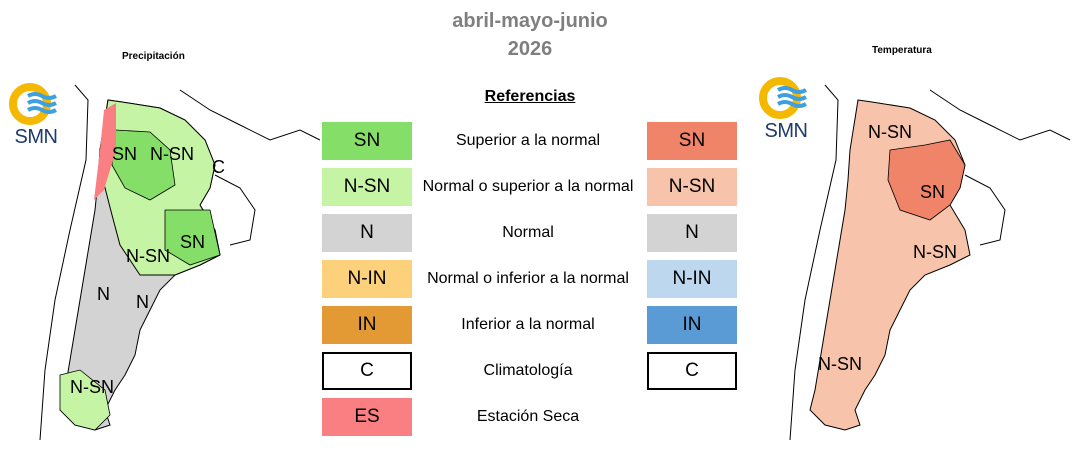 The image size is (1083, 464). Describe the element at coordinates (85, 400) in the screenshot. I see `south-nsn-region` at that location.